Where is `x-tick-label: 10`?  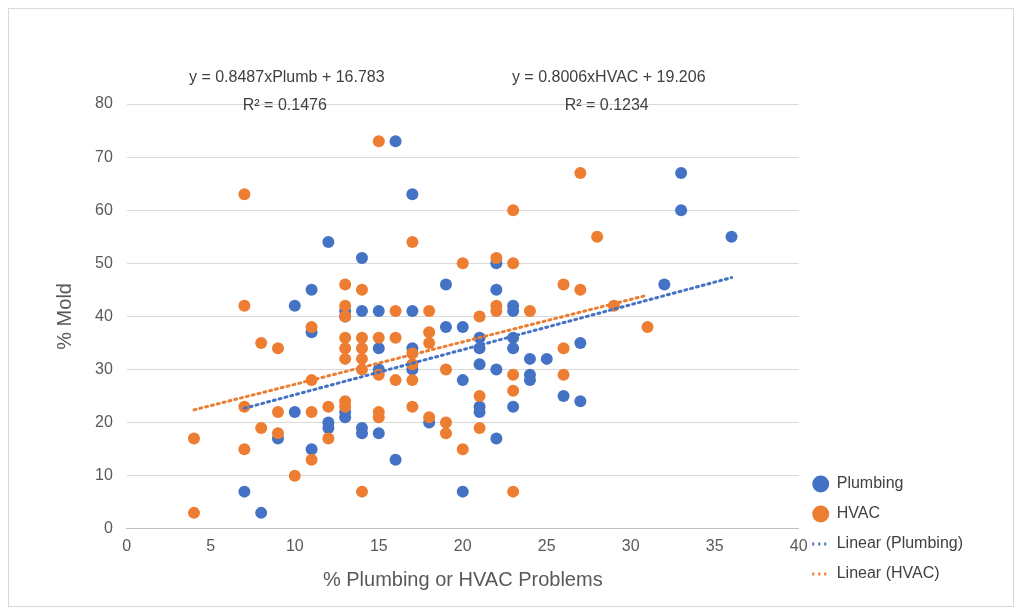
x-tick-label: 10 is located at coordinates (294, 545).